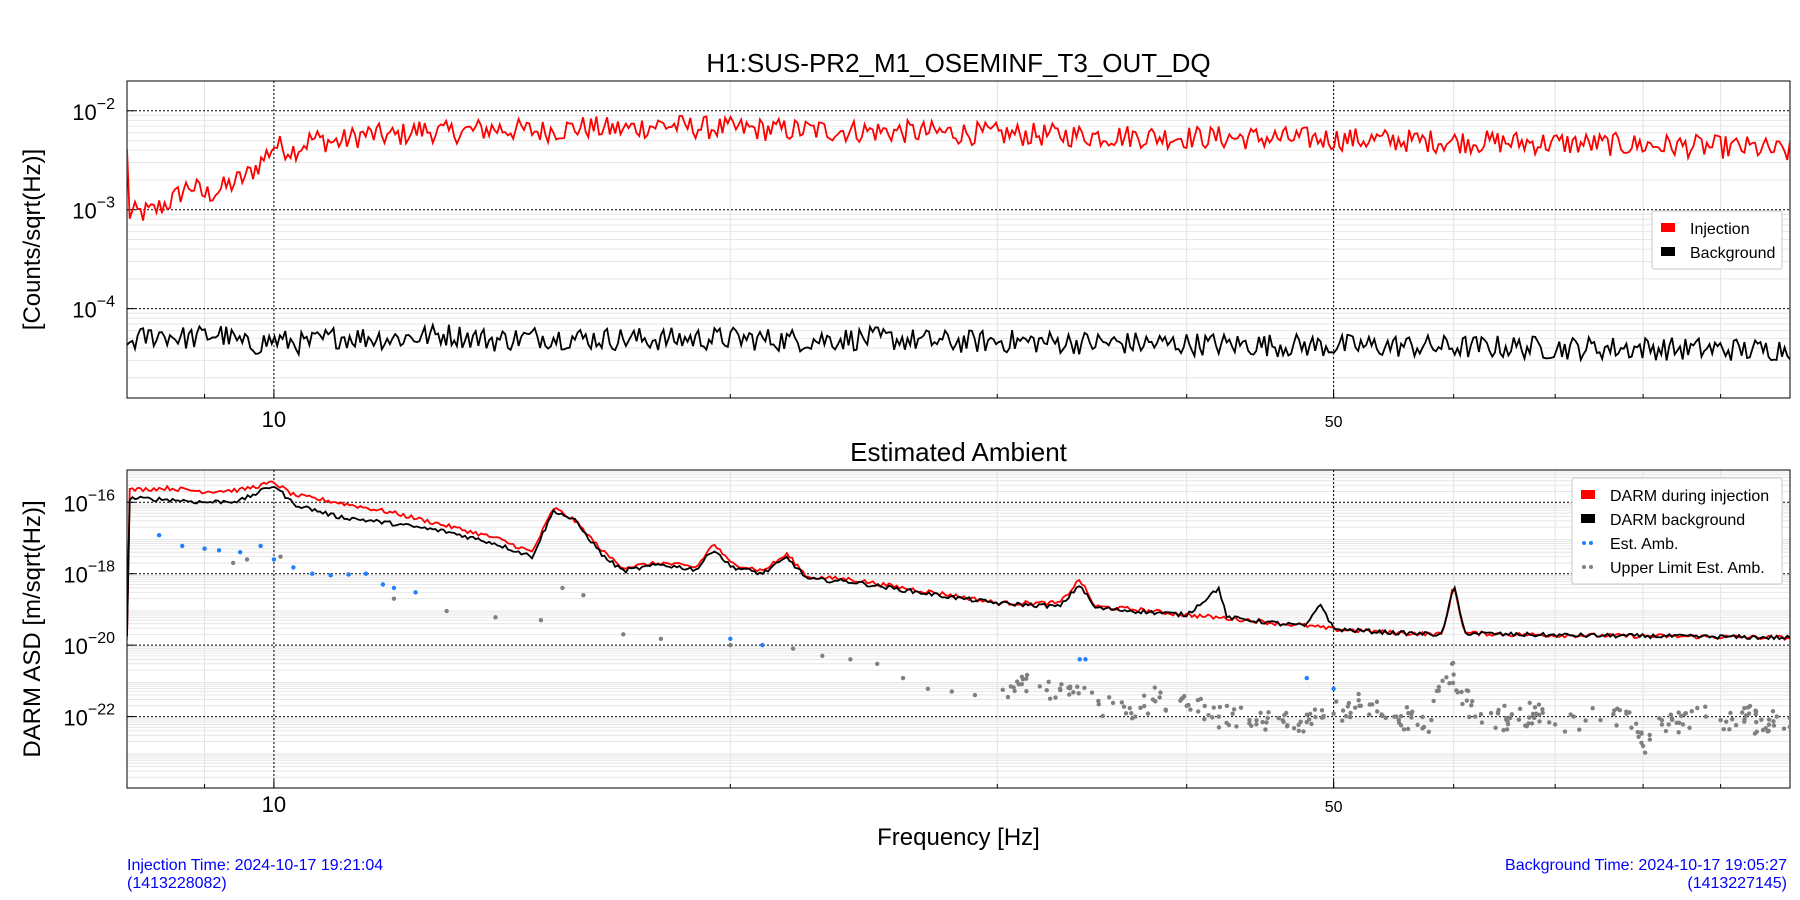  What do you see at coordinates (1584, 543) in the screenshot?
I see `legend-marker` at bounding box center [1584, 543].